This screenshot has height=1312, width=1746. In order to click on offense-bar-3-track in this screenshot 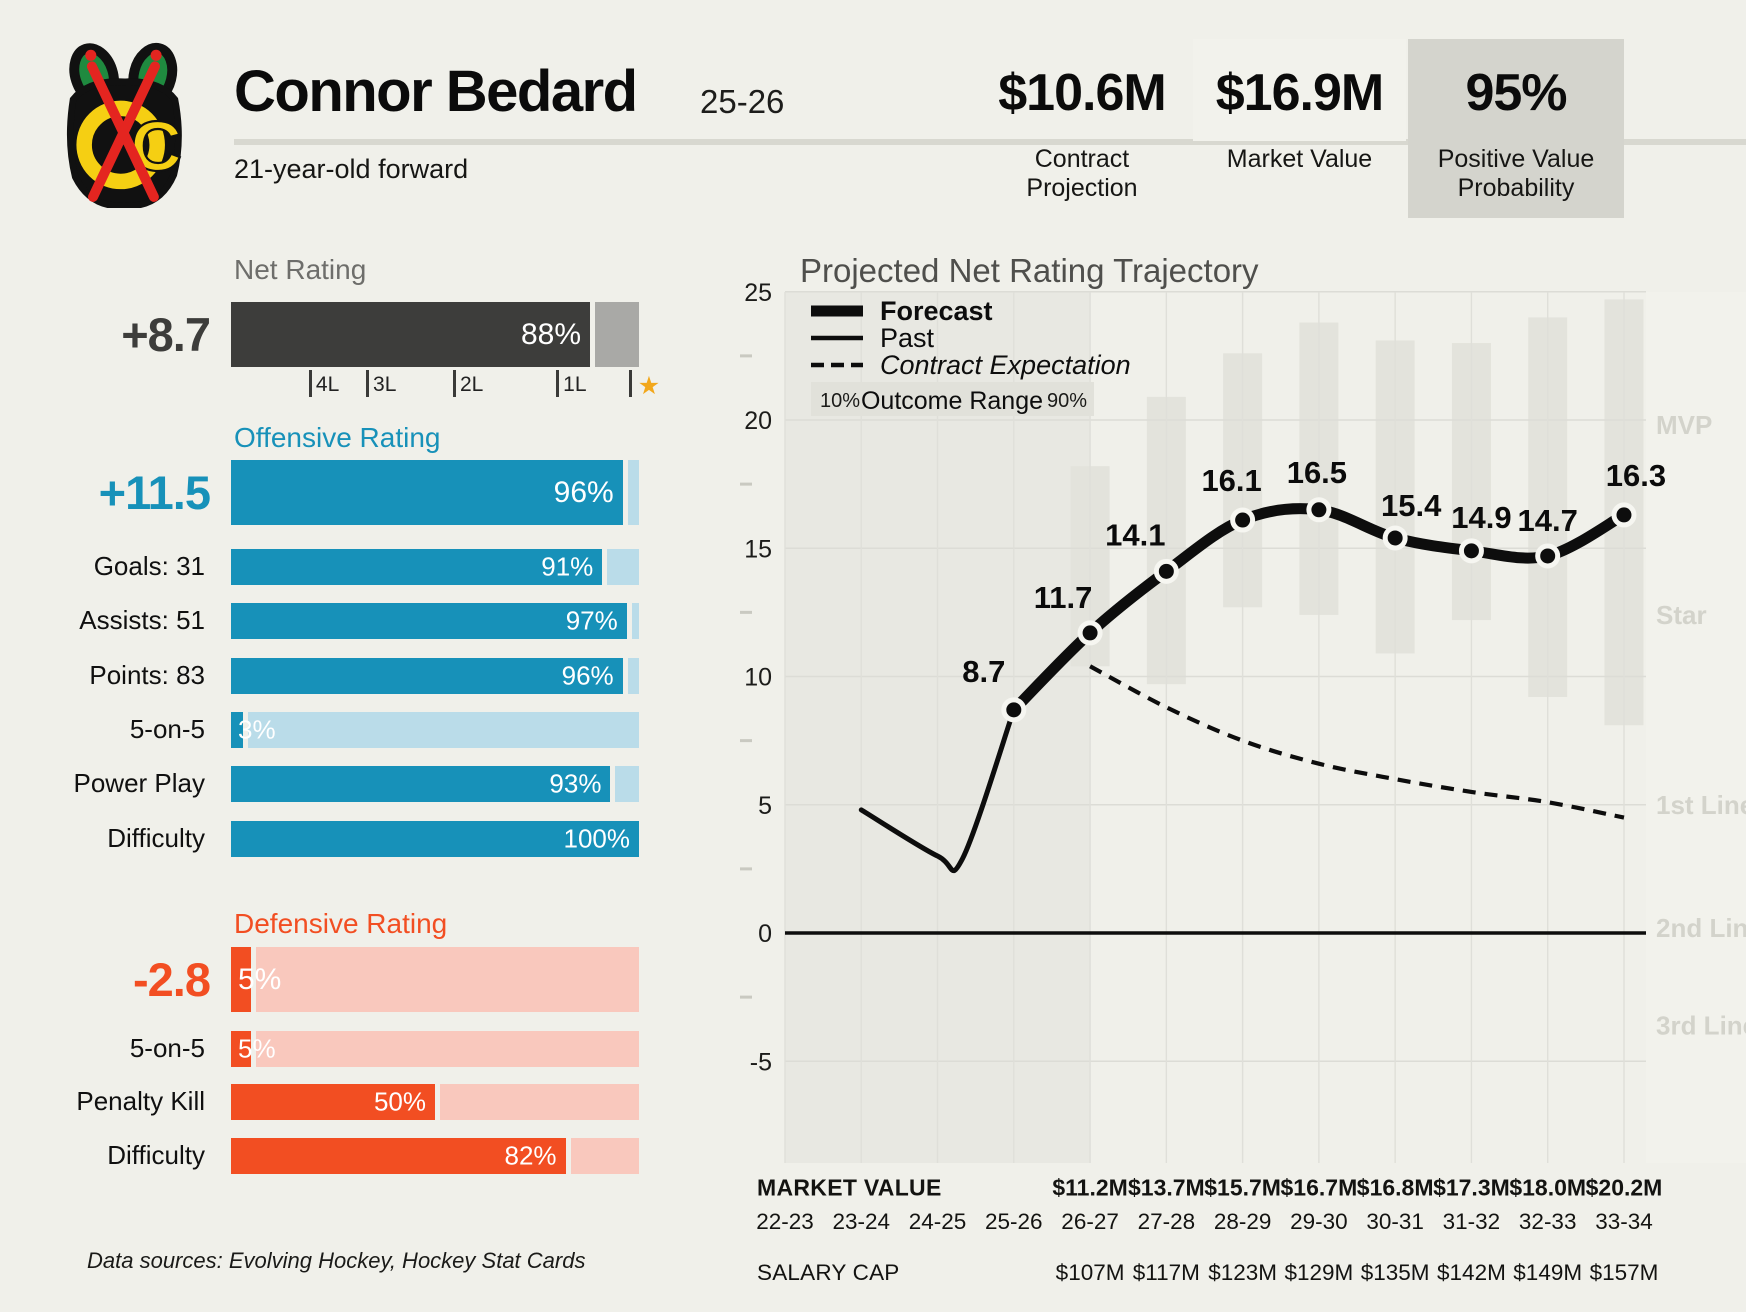, I will do `click(443, 730)`.